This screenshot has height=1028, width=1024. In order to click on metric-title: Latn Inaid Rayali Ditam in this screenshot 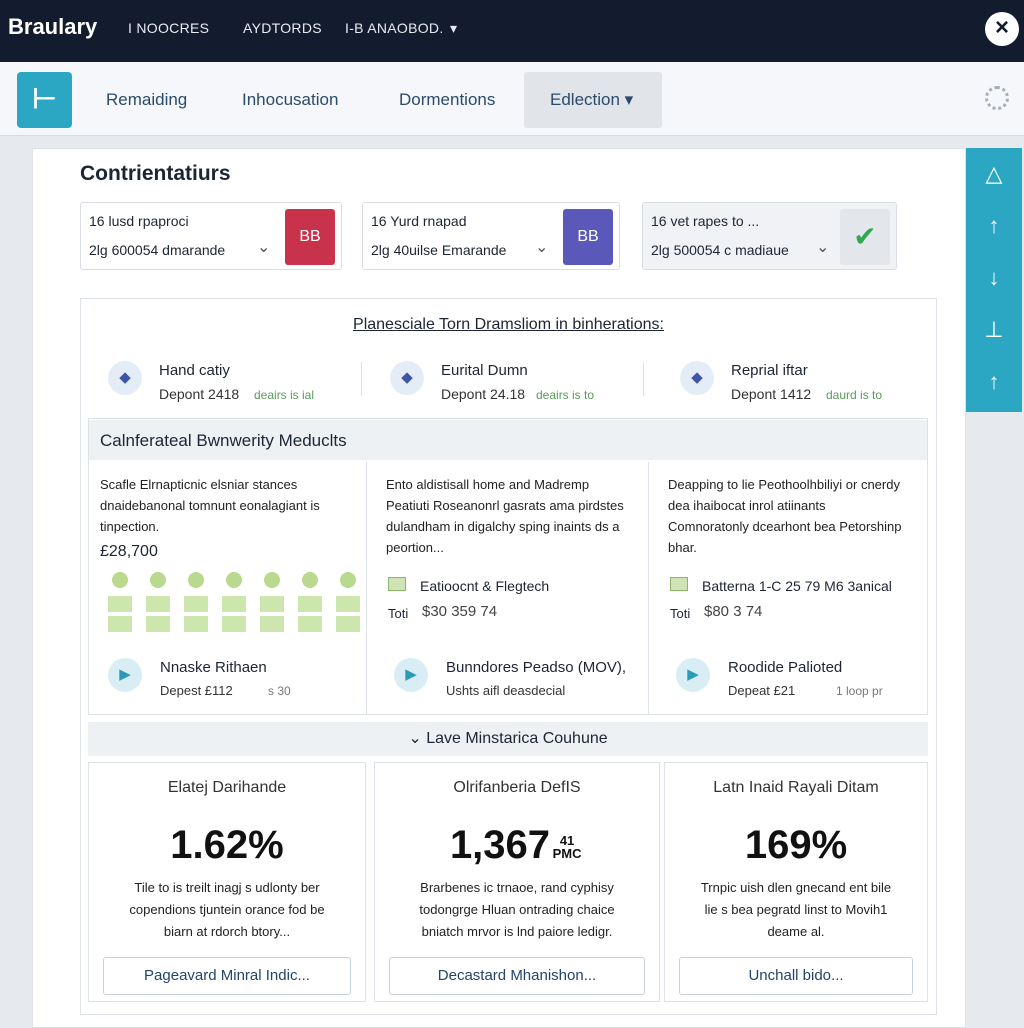, I will do `click(796, 787)`.